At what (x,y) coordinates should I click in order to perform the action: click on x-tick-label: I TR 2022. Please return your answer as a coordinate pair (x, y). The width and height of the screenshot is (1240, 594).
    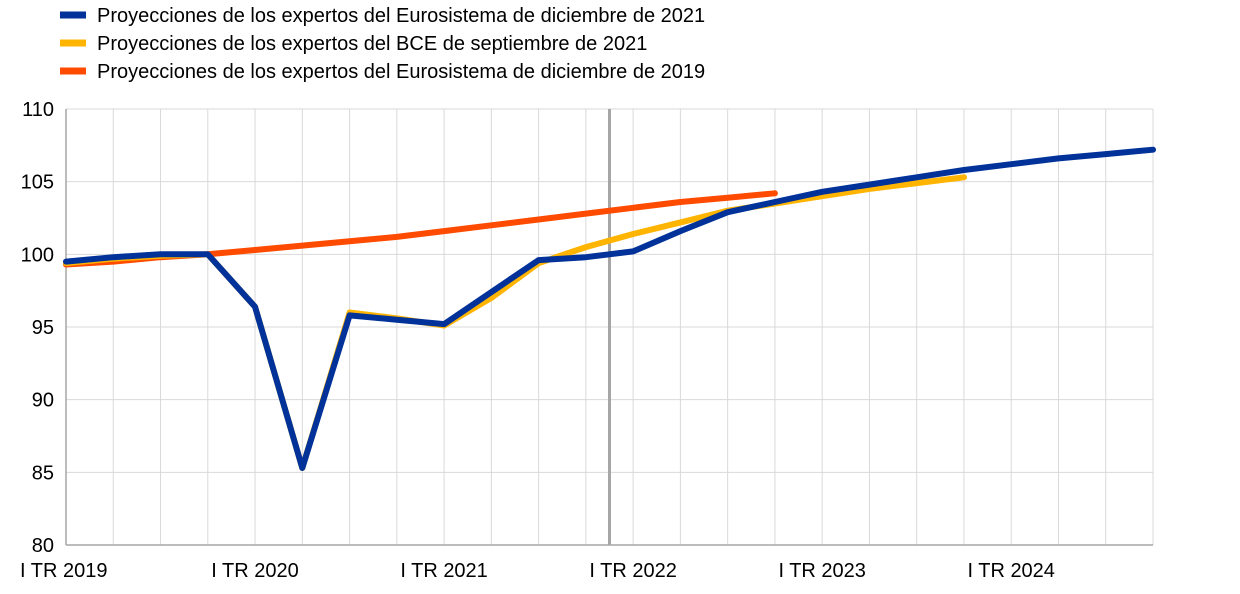
    Looking at the image, I should click on (632, 571).